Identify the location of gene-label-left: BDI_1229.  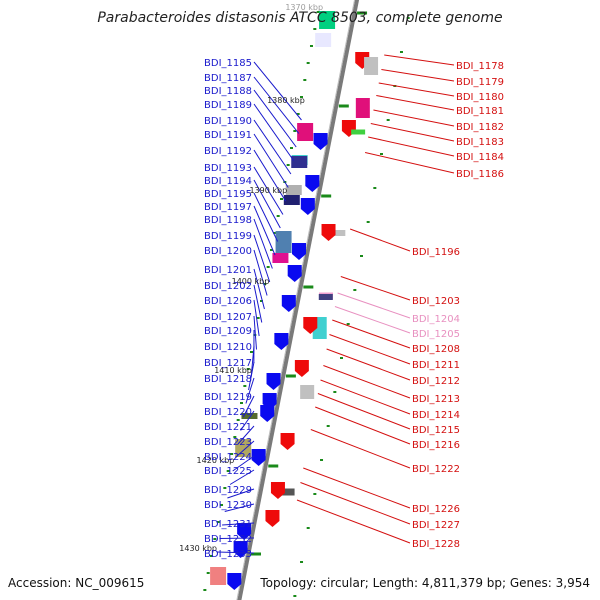
(228, 490).